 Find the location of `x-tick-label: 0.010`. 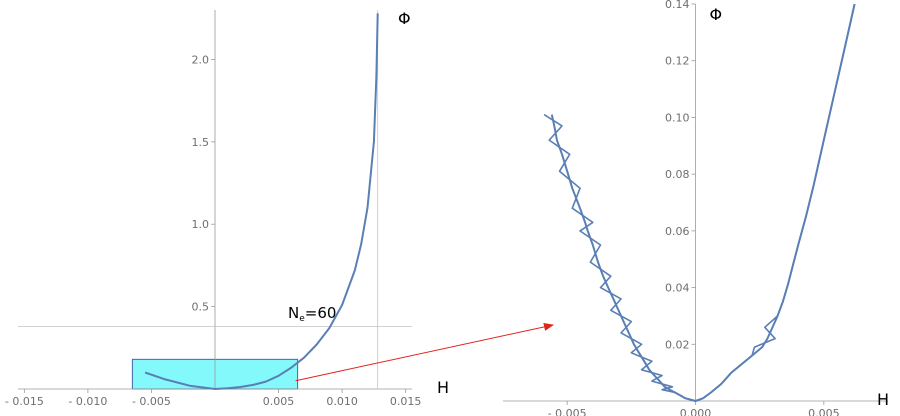

x-tick-label: 0.010 is located at coordinates (342, 401).